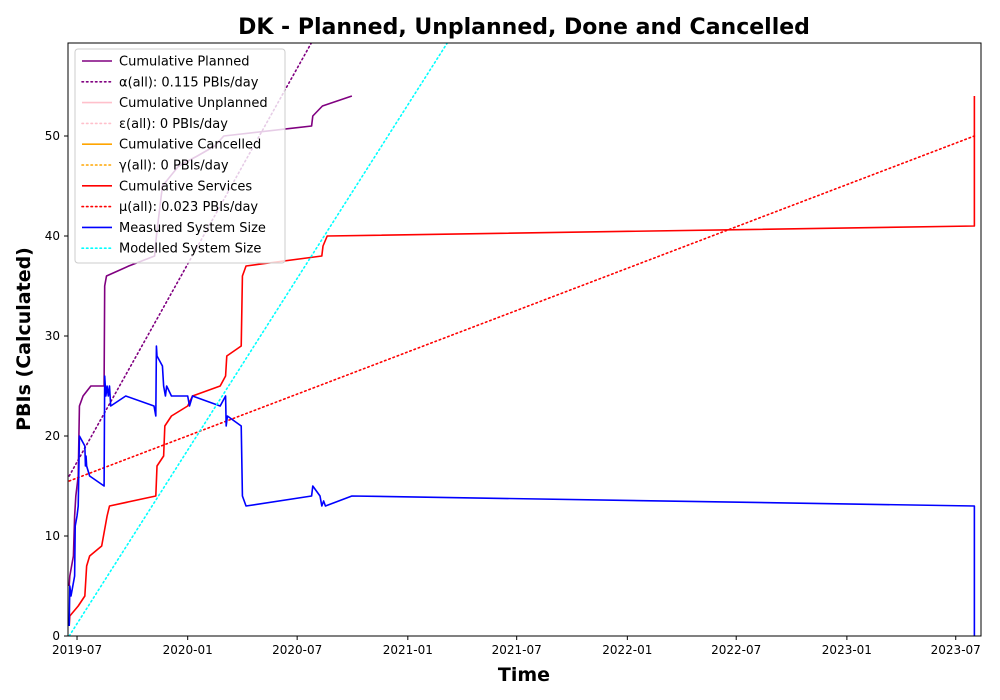 The height and width of the screenshot is (700, 1000). What do you see at coordinates (192, 228) in the screenshot?
I see `legend-entry-measured-system-size: Measured System Size` at bounding box center [192, 228].